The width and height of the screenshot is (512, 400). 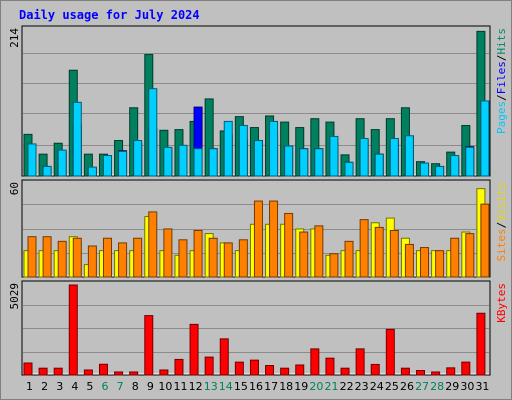 What do you see at coordinates (109, 15) in the screenshot?
I see `chart-title: Daily usage for July 2024` at bounding box center [109, 15].